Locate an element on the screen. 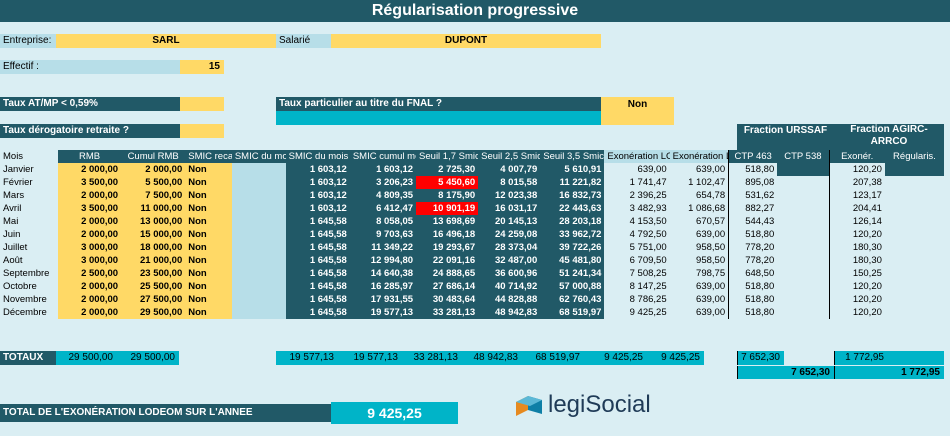  cell-s25: 12 023,38 is located at coordinates (509, 195).